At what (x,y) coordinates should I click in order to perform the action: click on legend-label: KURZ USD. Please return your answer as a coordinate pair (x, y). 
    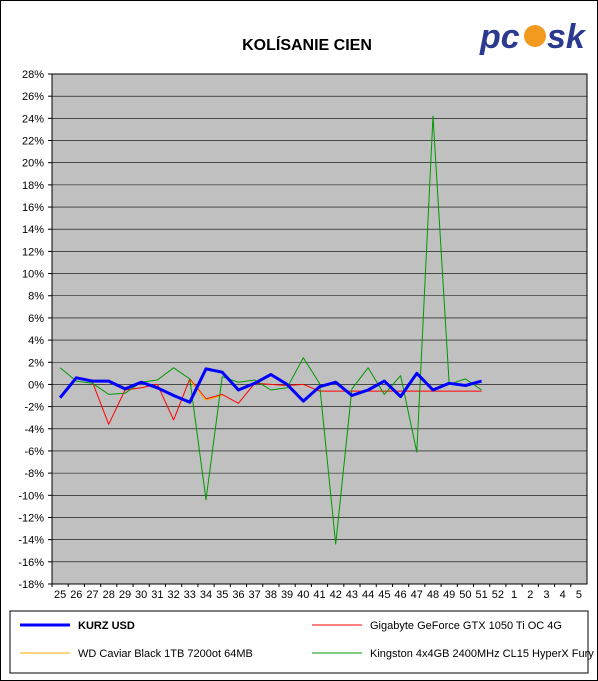
    Looking at the image, I should click on (106, 626).